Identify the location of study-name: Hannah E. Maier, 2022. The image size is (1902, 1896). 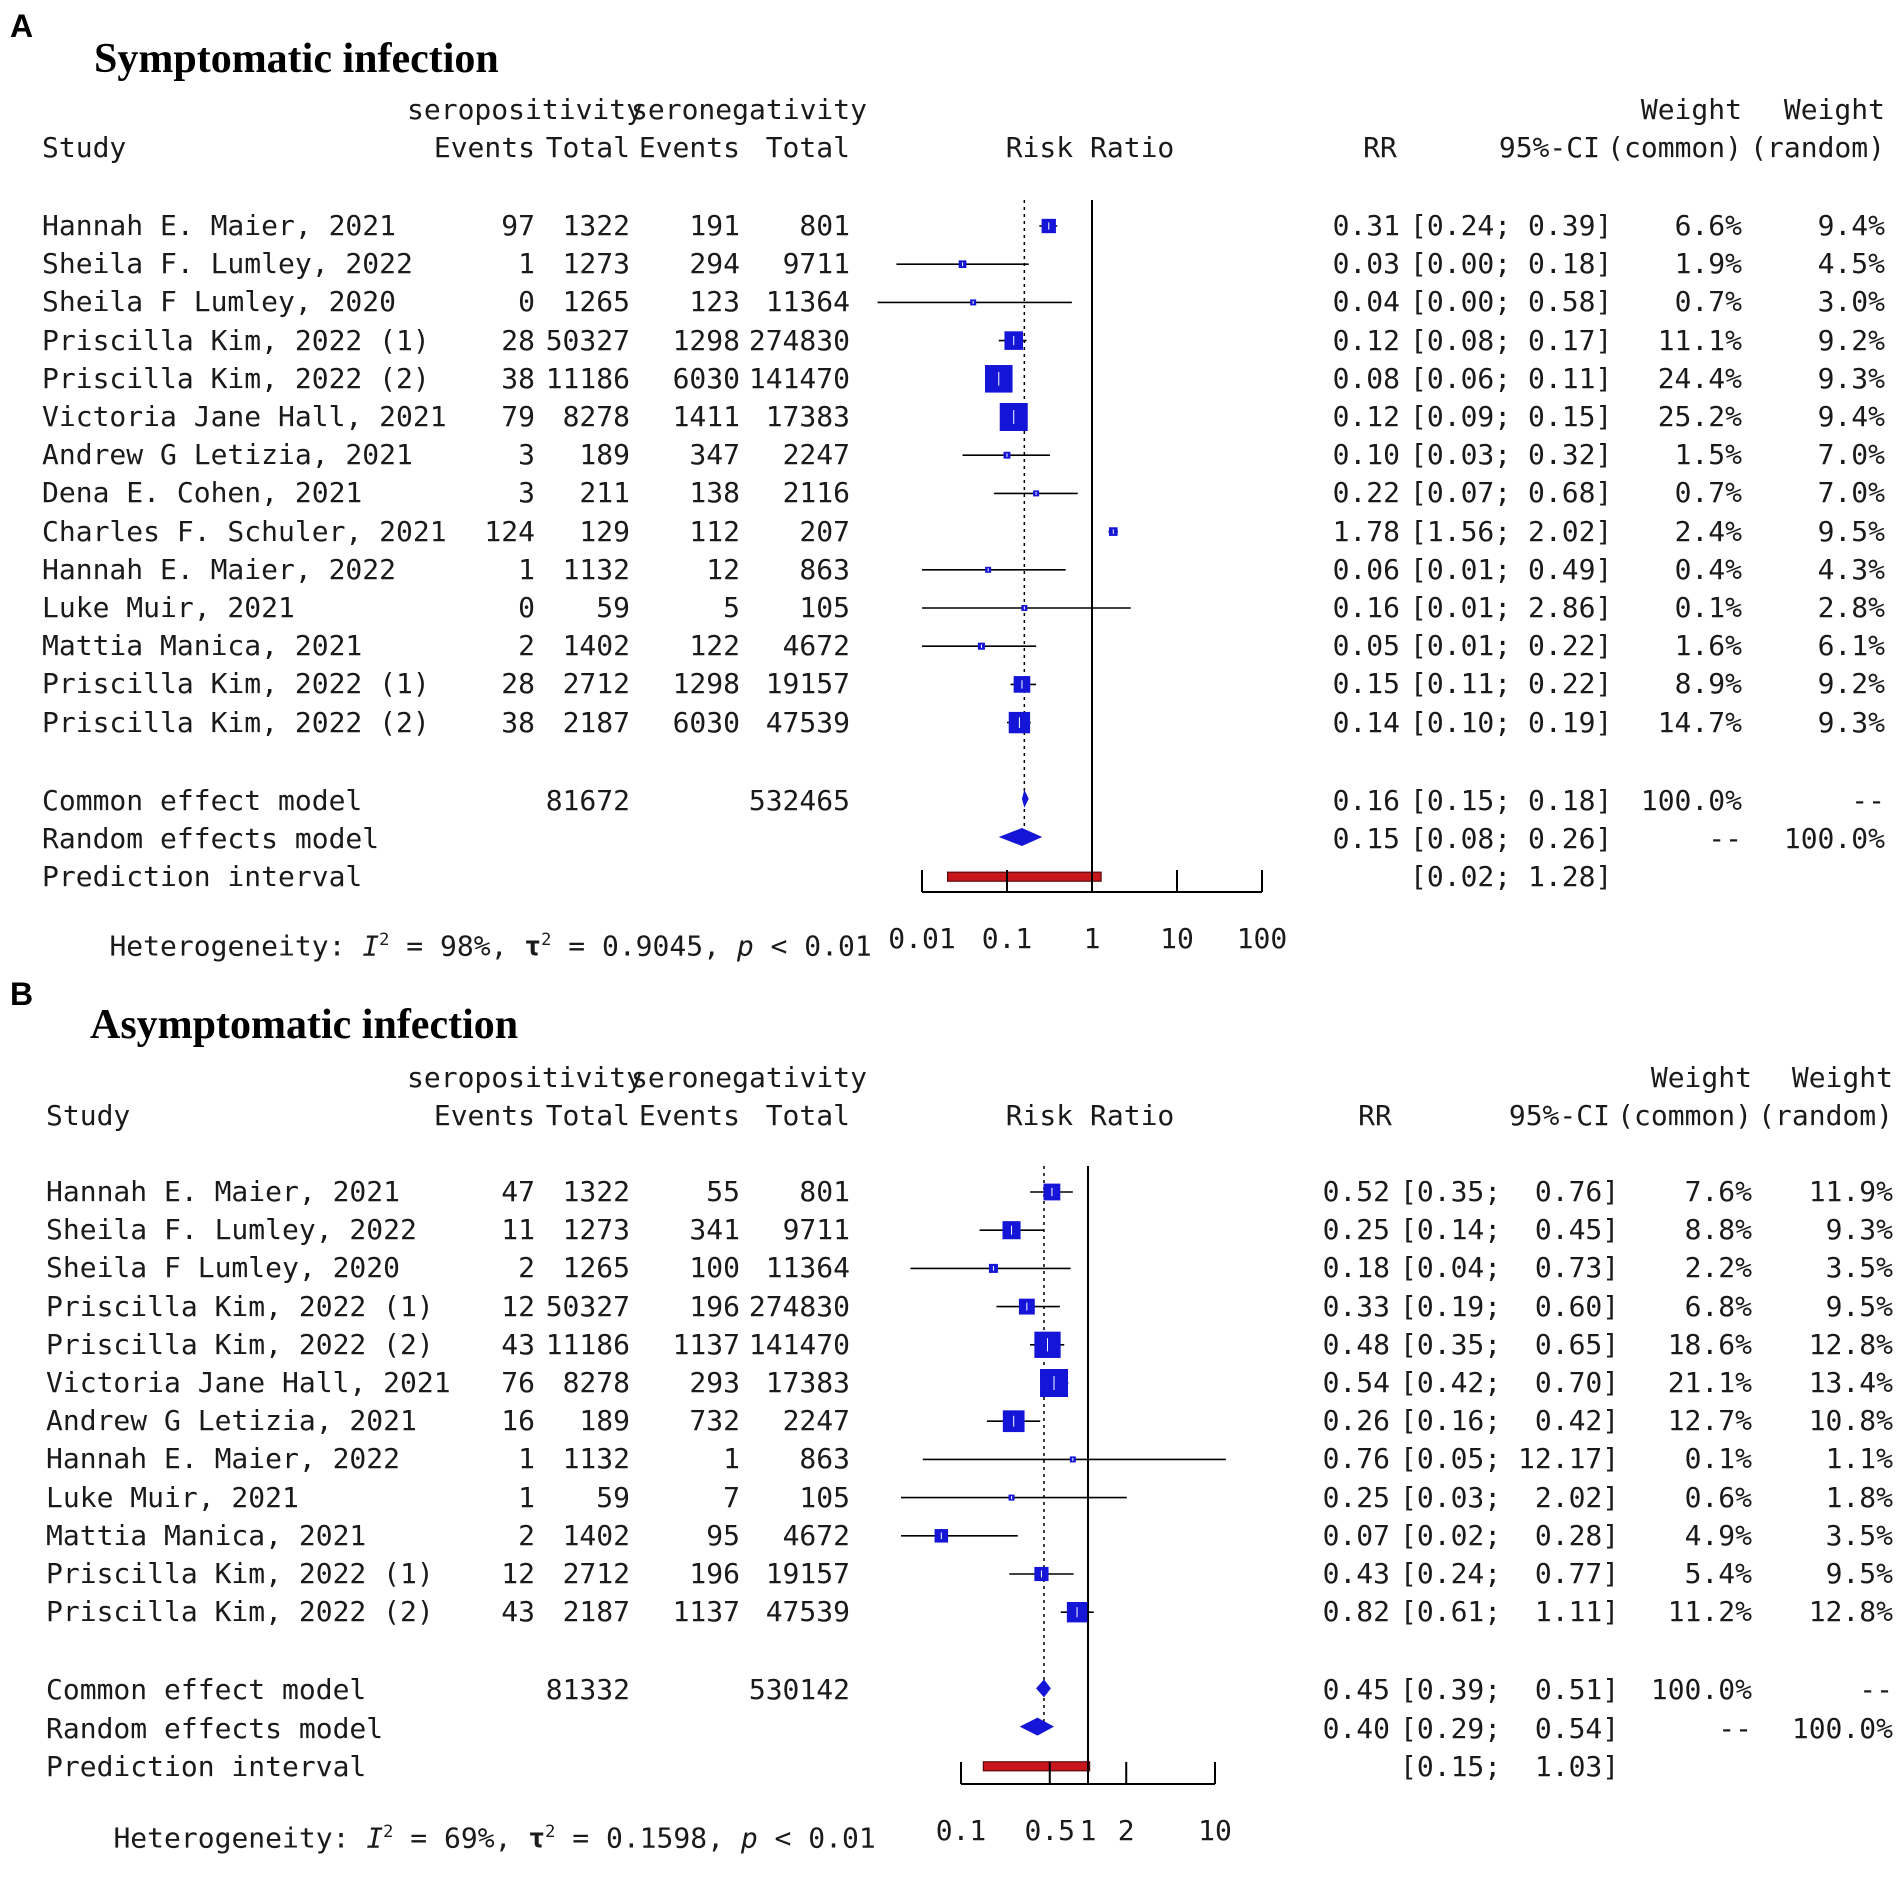
(219, 569).